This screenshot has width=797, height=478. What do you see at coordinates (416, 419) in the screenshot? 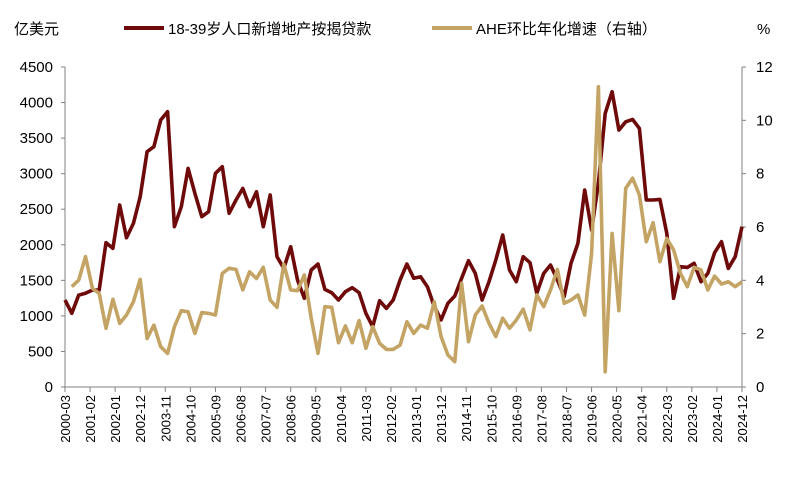
I see `x-axis-tick-label: 2013-01` at bounding box center [416, 419].